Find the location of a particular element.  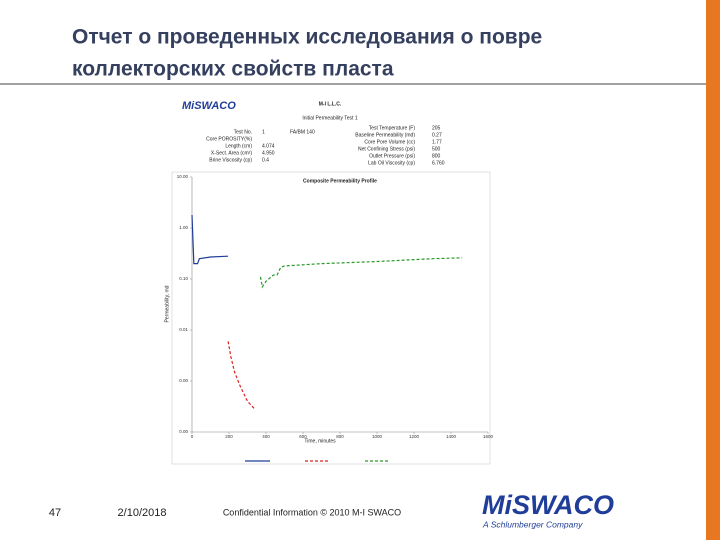

info-label: Brine Viscosity (cp) is located at coordinates (230, 160).